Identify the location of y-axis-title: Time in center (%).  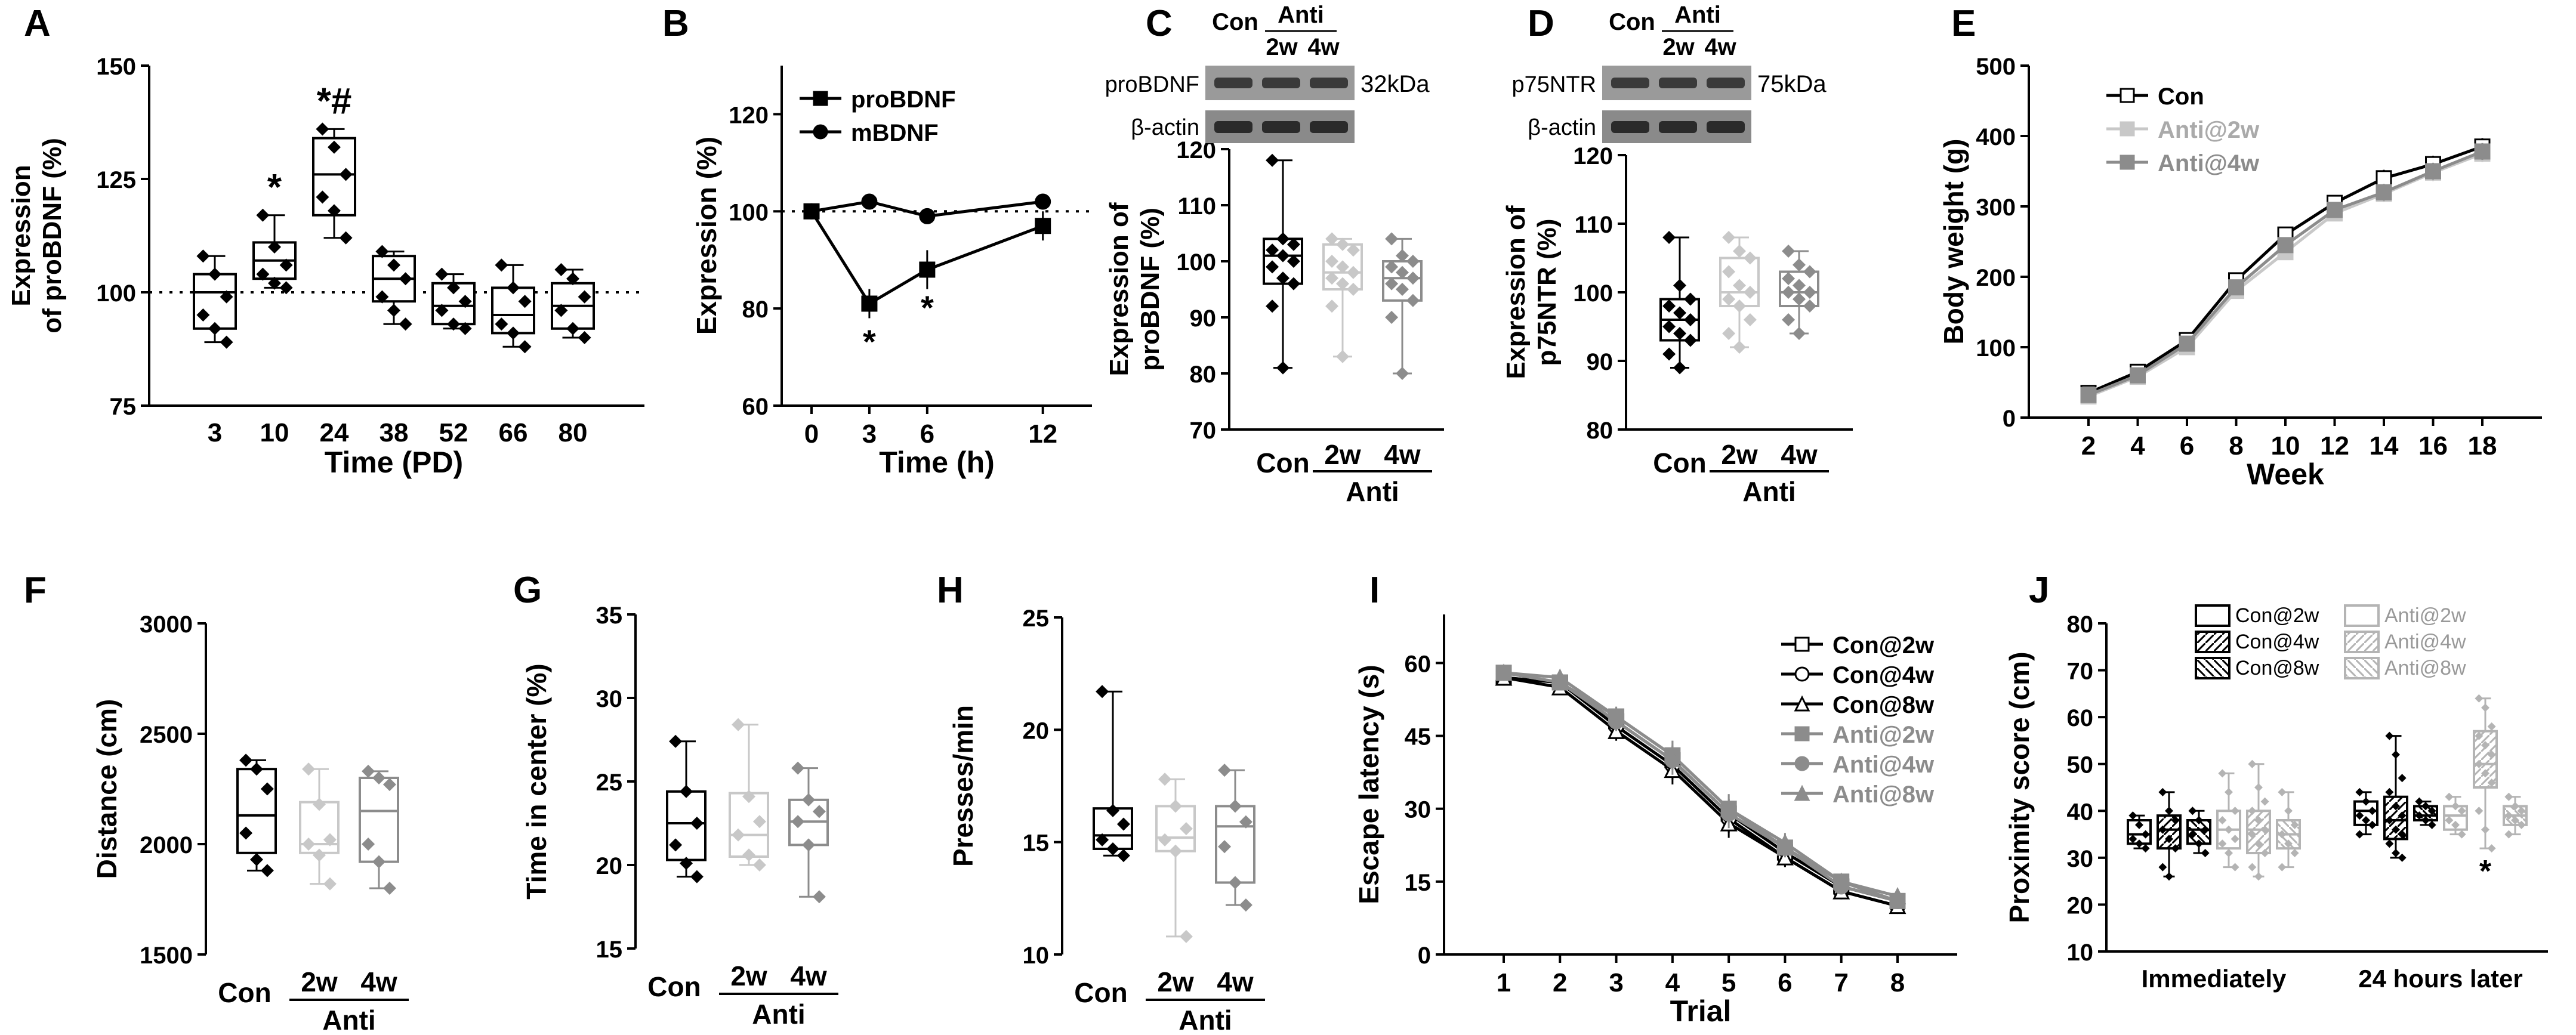
(536, 781).